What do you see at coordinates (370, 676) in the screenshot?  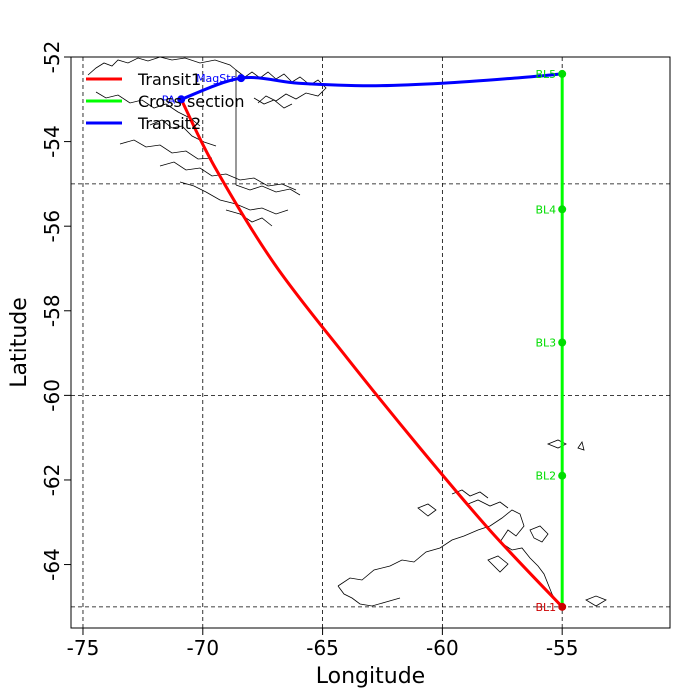 I see `x-axis-title: Longitude` at bounding box center [370, 676].